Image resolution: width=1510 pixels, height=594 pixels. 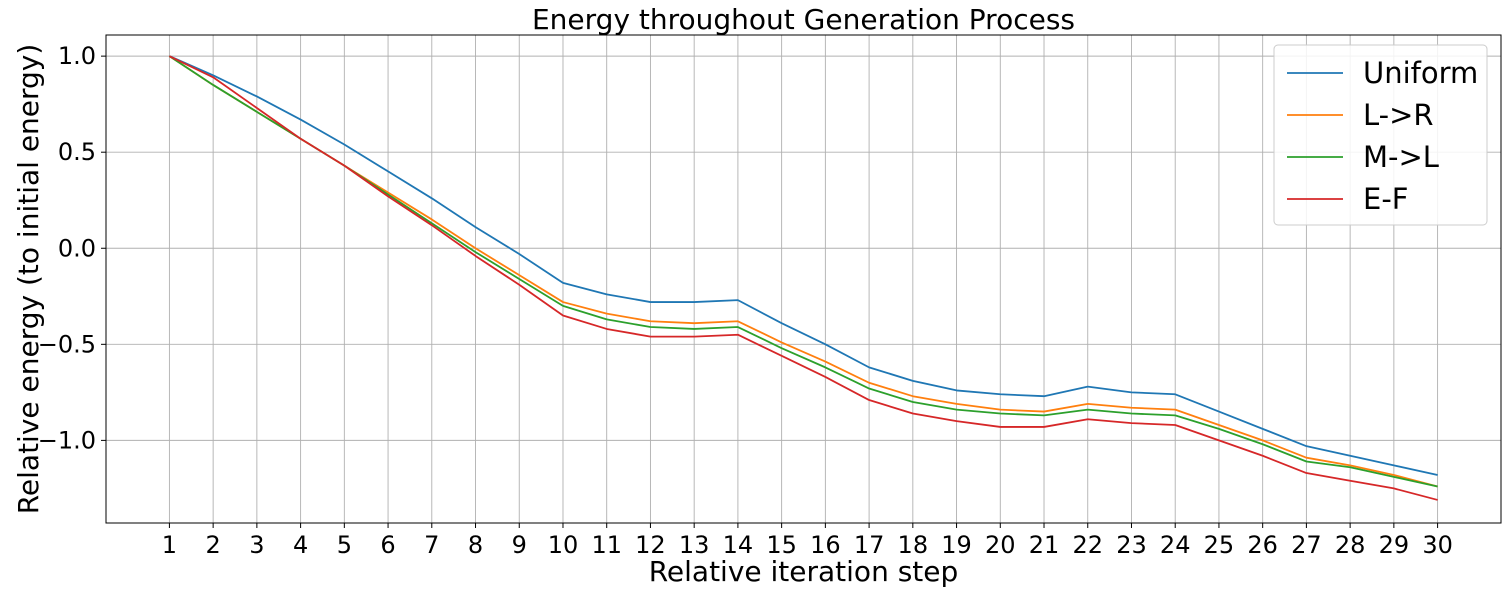 I want to click on legend: Uniform L->R M->L E-F, so click(x=1380, y=135).